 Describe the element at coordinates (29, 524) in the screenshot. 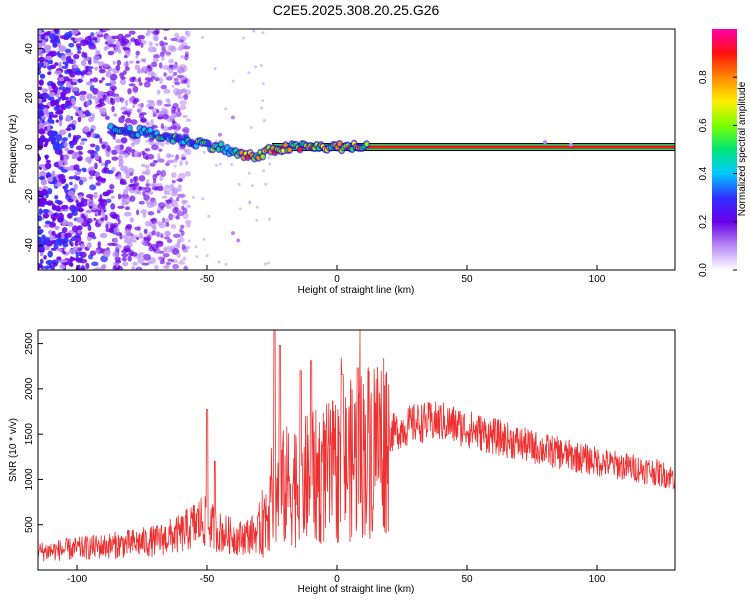

I see `snr-y-tick-label: 500` at that location.